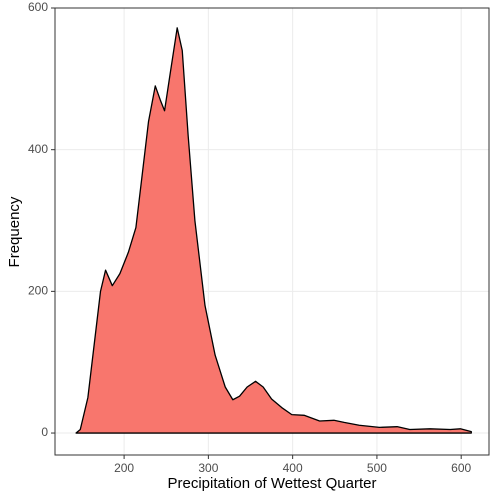 The height and width of the screenshot is (500, 500). Describe the element at coordinates (38, 291) in the screenshot. I see `y-tick-label: 200` at that location.